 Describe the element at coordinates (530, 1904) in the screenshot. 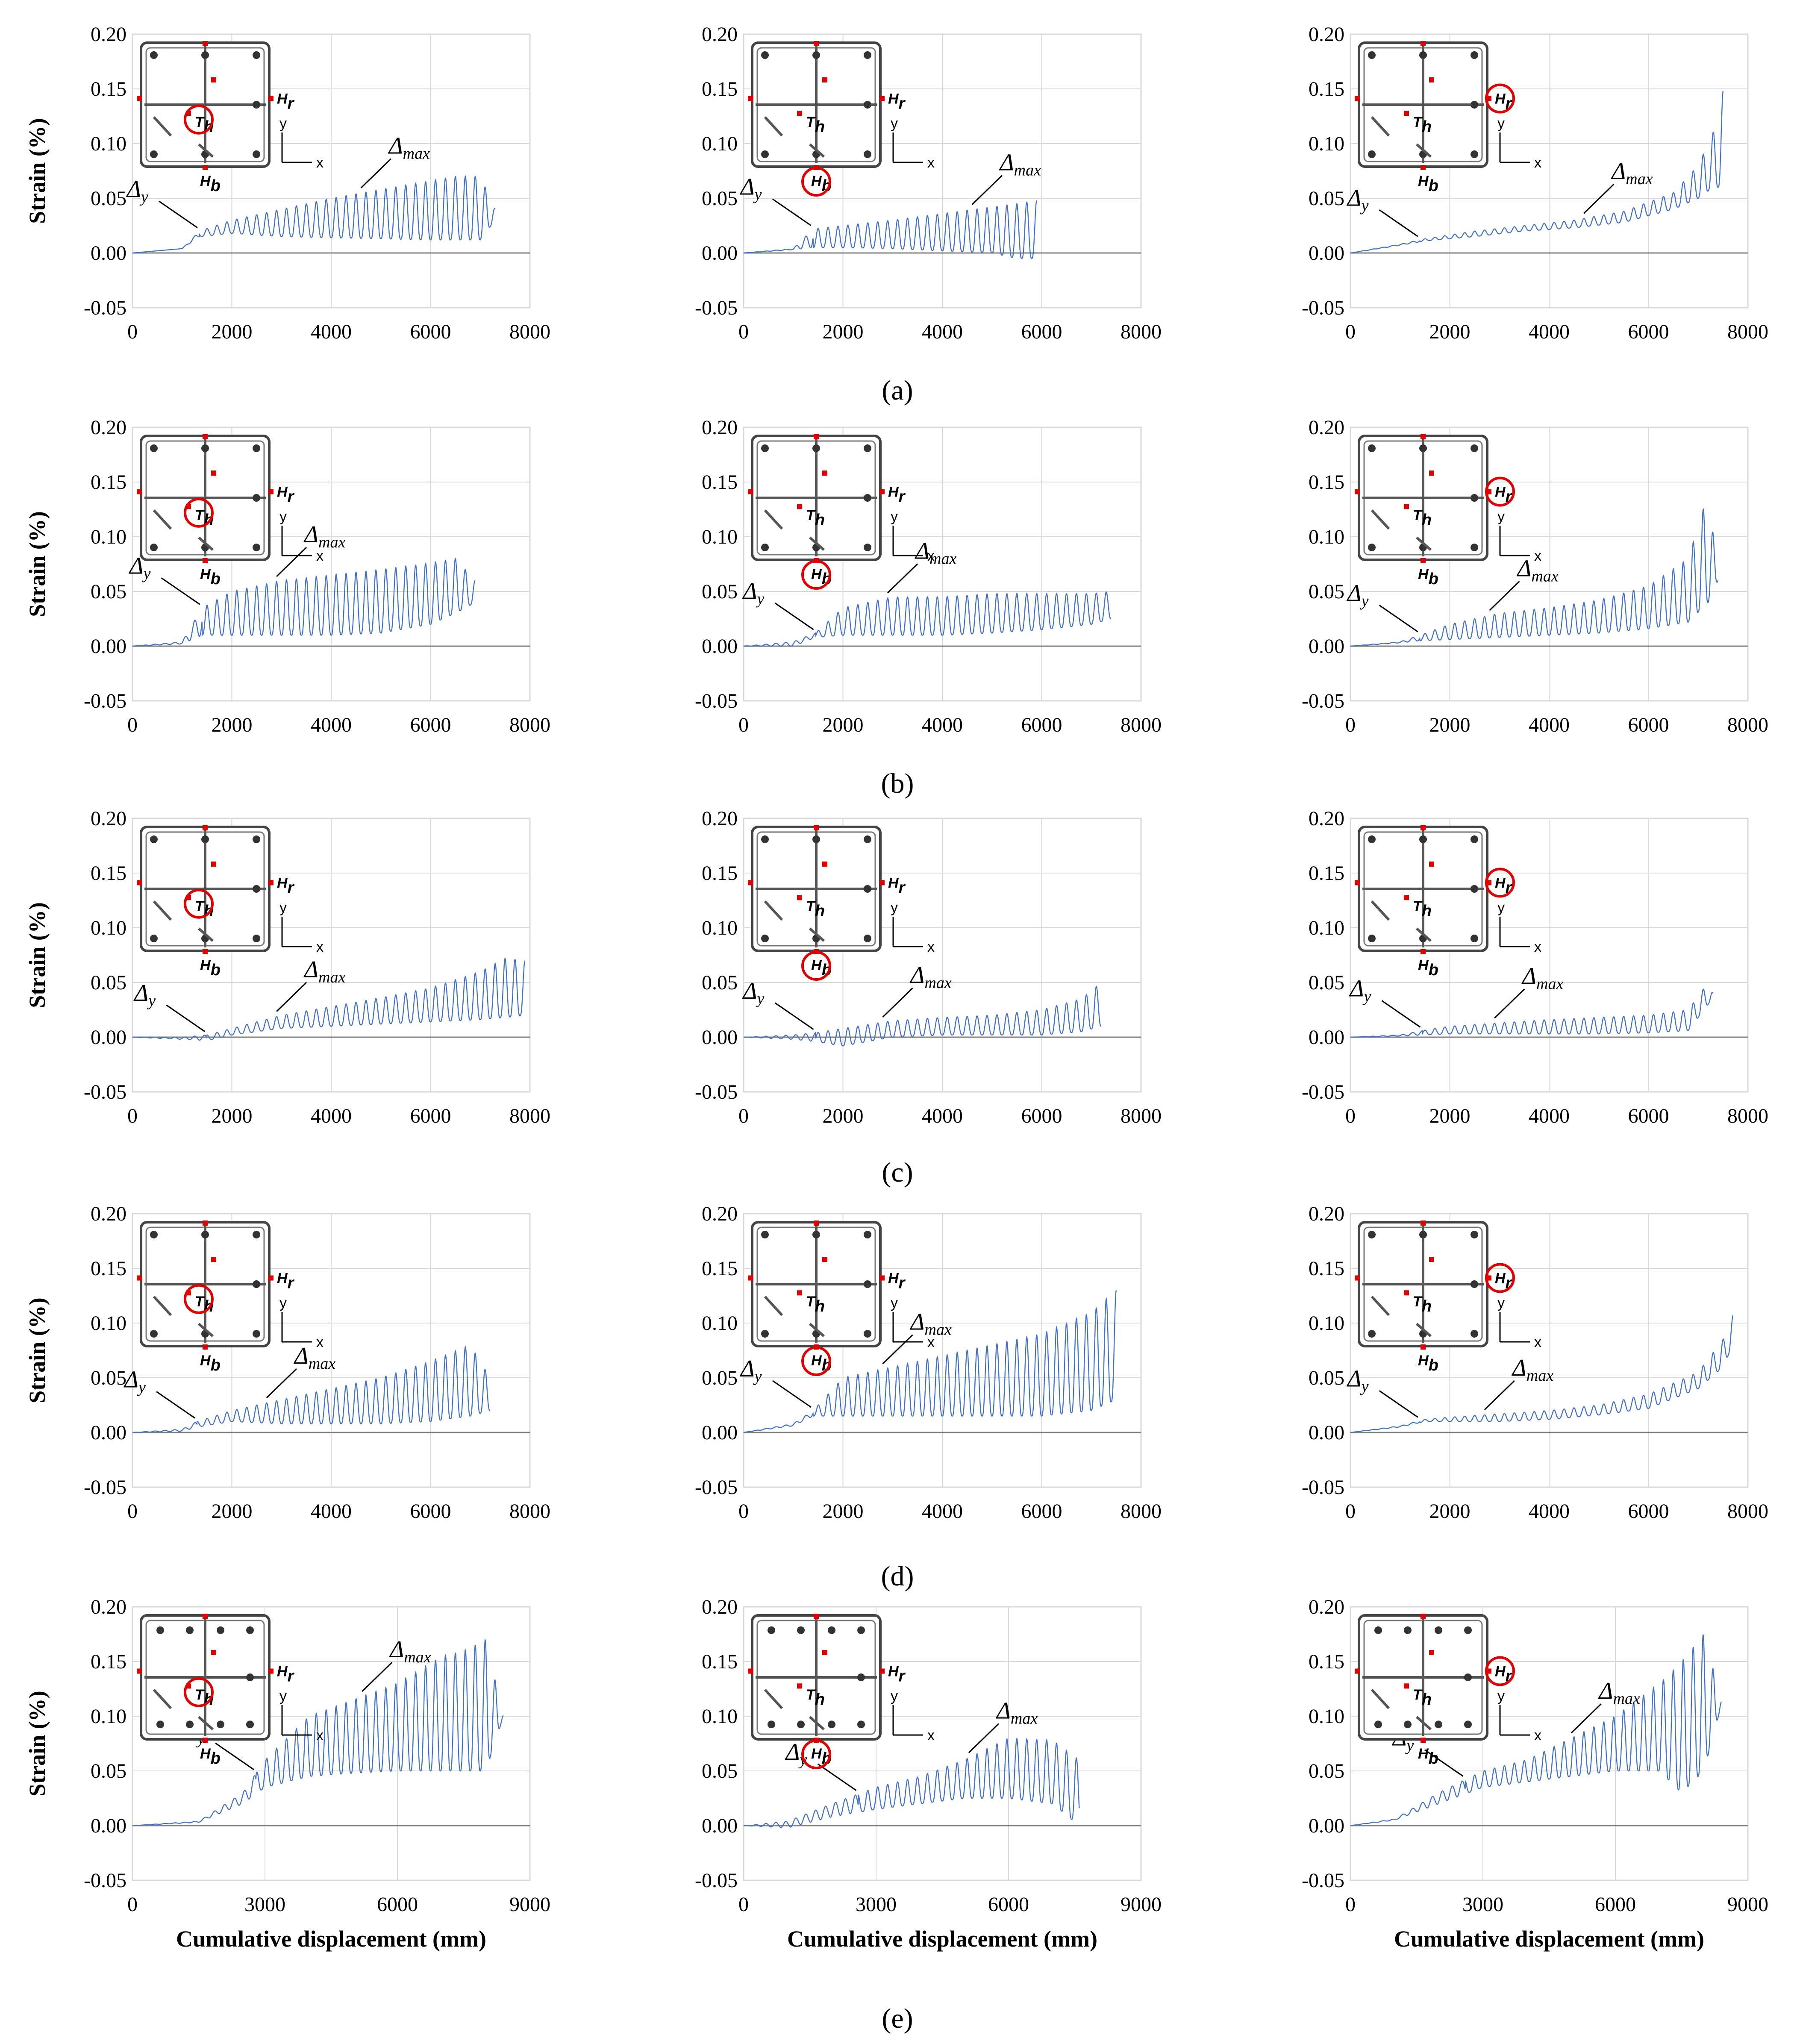

I see `x-tick-label: 9000` at that location.